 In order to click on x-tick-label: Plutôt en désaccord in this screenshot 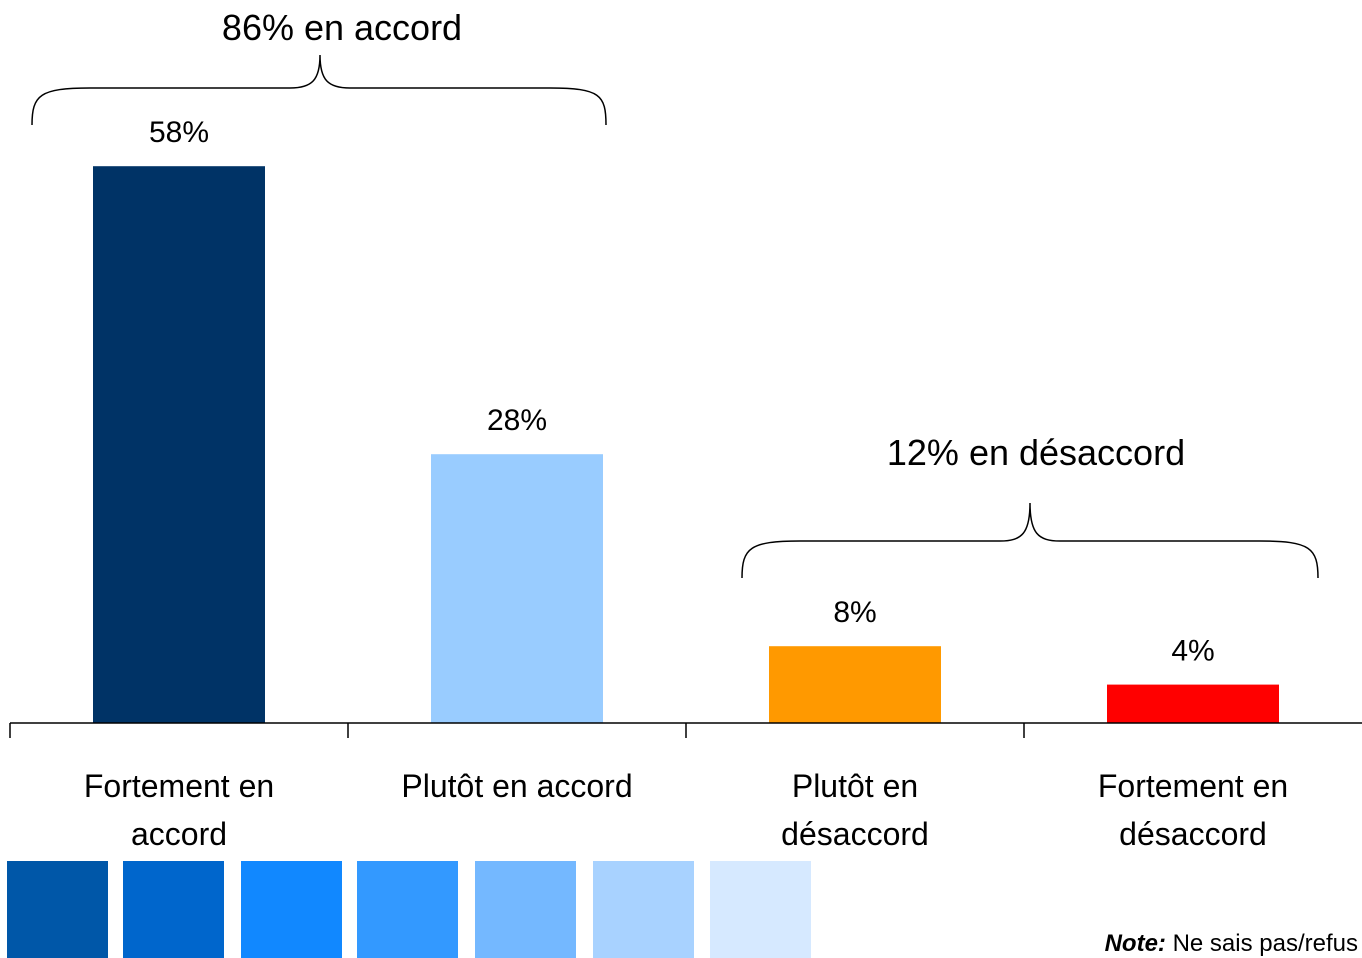, I will do `click(855, 810)`.